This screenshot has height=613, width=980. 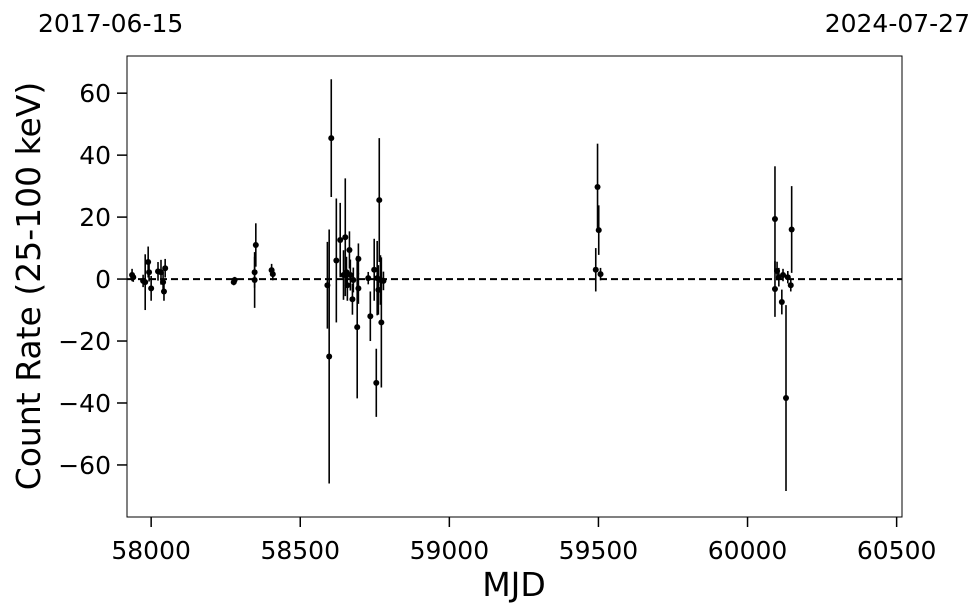 I want to click on y-axis-label: Count Rate (25-100 keV), so click(x=28, y=286).